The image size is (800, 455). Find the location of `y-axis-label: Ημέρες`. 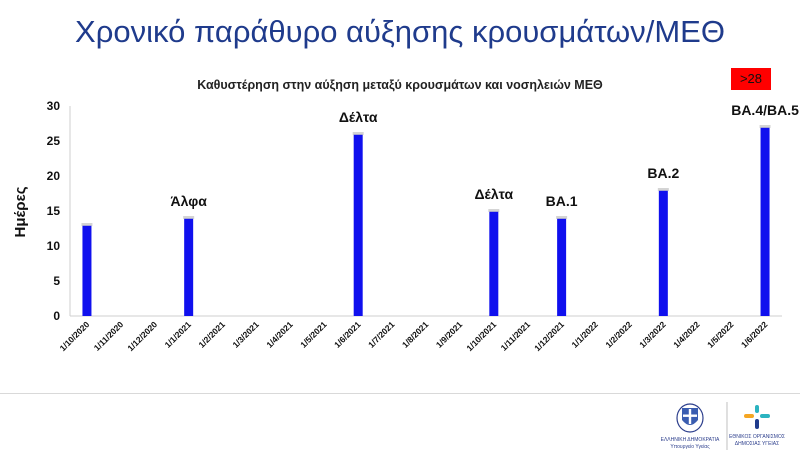

y-axis-label: Ημέρες is located at coordinates (20, 211).